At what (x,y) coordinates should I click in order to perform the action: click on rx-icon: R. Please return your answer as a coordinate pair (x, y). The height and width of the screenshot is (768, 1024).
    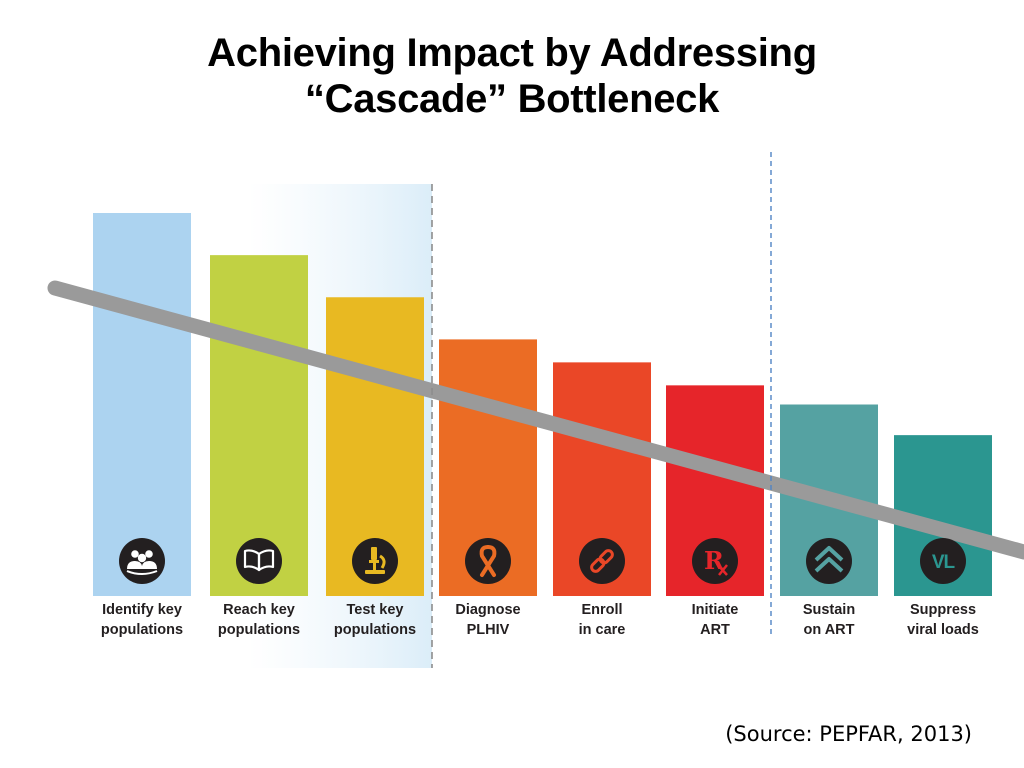
    Looking at the image, I should click on (715, 561).